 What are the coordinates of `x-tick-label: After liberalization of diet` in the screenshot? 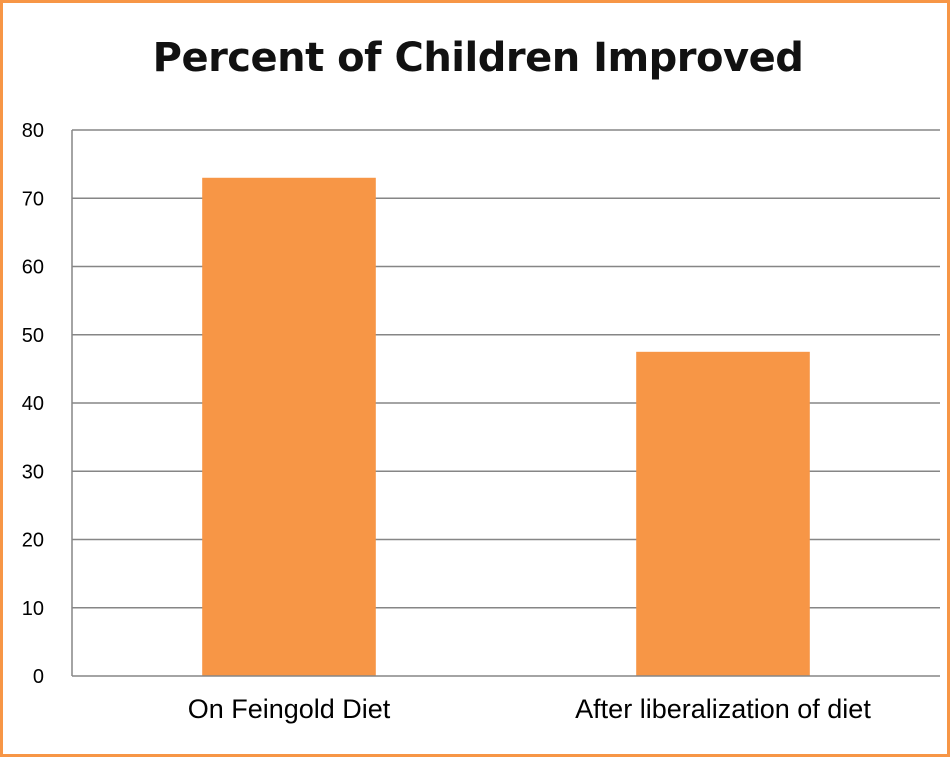 It's located at (723, 709).